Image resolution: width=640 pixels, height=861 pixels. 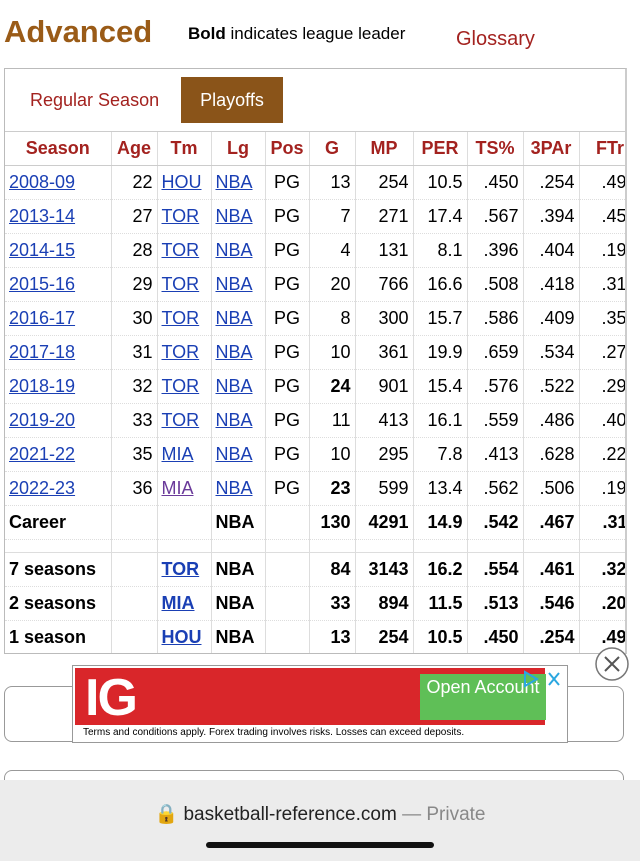 I want to click on cell: .542, so click(x=495, y=522).